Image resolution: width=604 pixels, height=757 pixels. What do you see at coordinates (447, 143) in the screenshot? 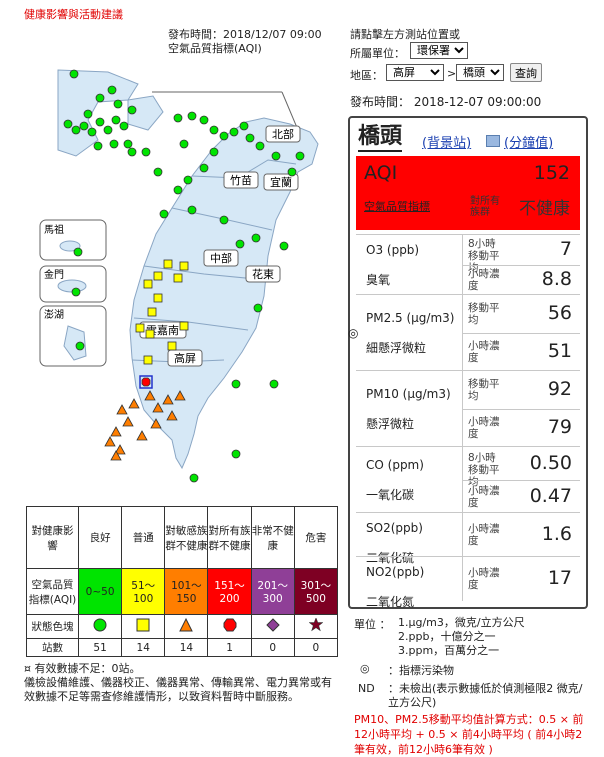
I see `station-type-link: (背景站)` at bounding box center [447, 143].